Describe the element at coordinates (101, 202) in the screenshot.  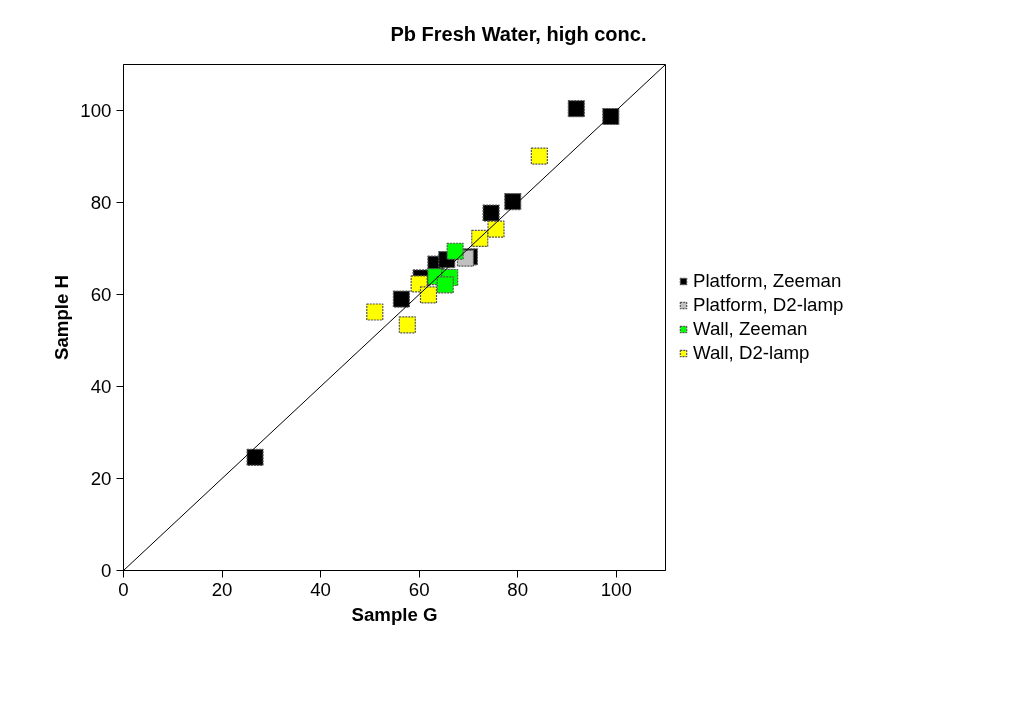
I see `y-tick-label: 80` at that location.